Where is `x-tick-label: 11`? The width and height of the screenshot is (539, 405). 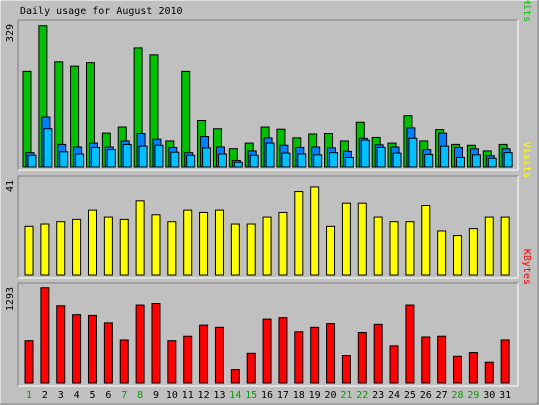
x-tick-label: 11 is located at coordinates (188, 395).